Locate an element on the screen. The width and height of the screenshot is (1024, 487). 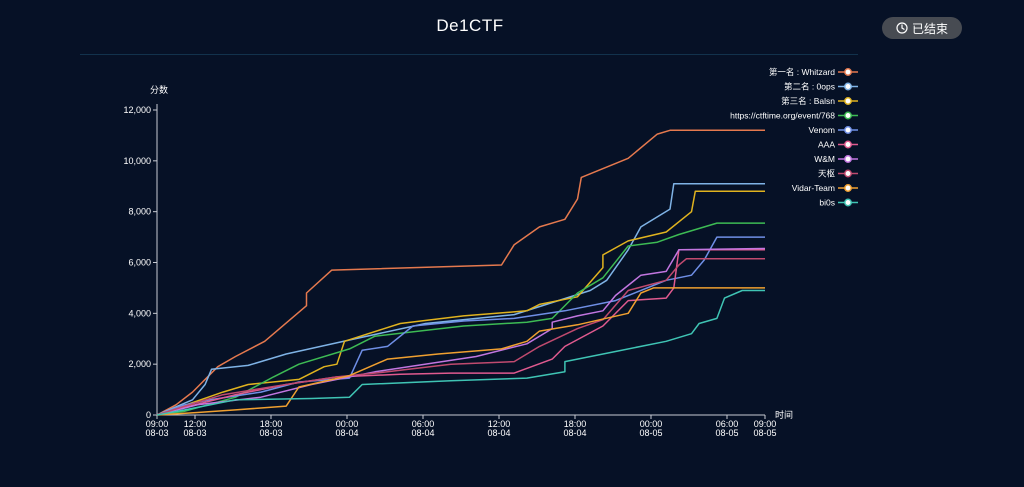
legend-label: 第一名 : Whitzard is located at coordinates (802, 72).